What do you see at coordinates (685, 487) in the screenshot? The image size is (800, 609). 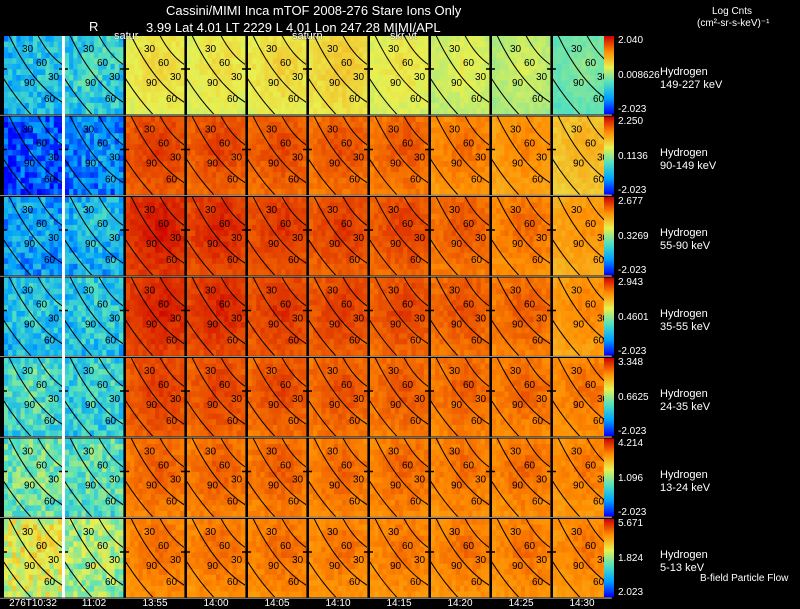 I see `row-energy-label: 13-24 keV` at bounding box center [685, 487].